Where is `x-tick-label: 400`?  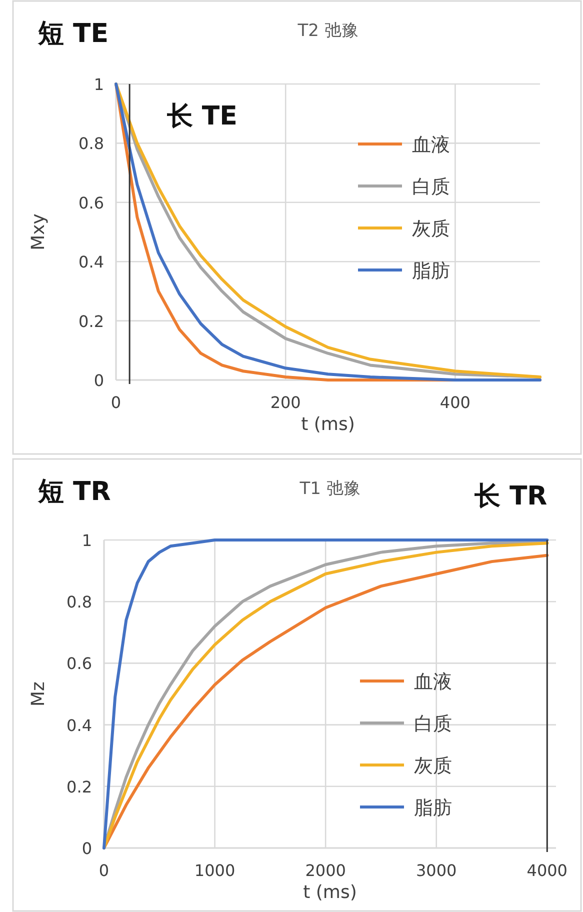
x-tick-label: 400 is located at coordinates (455, 402).